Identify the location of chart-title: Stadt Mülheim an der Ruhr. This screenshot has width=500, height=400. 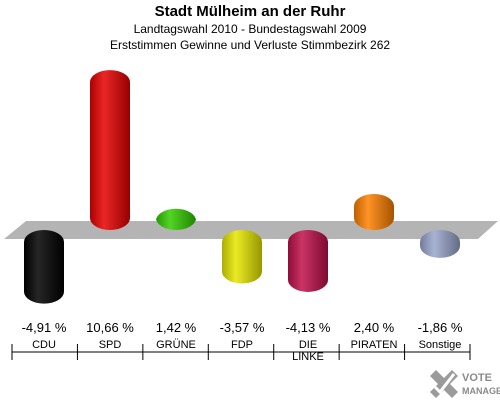
(250, 11).